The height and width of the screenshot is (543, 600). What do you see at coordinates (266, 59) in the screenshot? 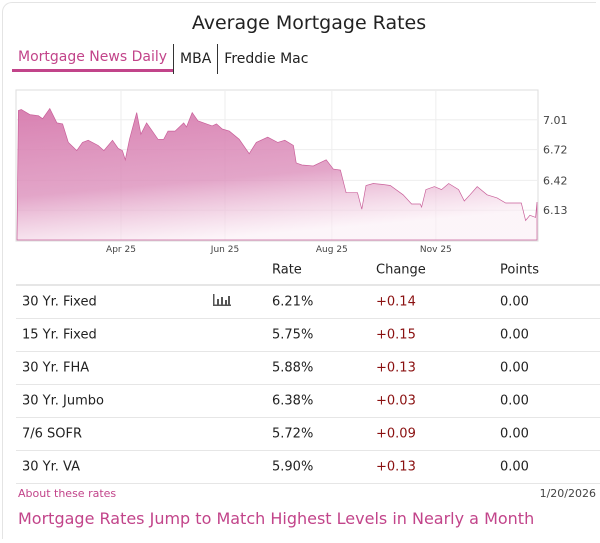
I see `tab-freddie-mac: Freddie Mac` at bounding box center [266, 59].